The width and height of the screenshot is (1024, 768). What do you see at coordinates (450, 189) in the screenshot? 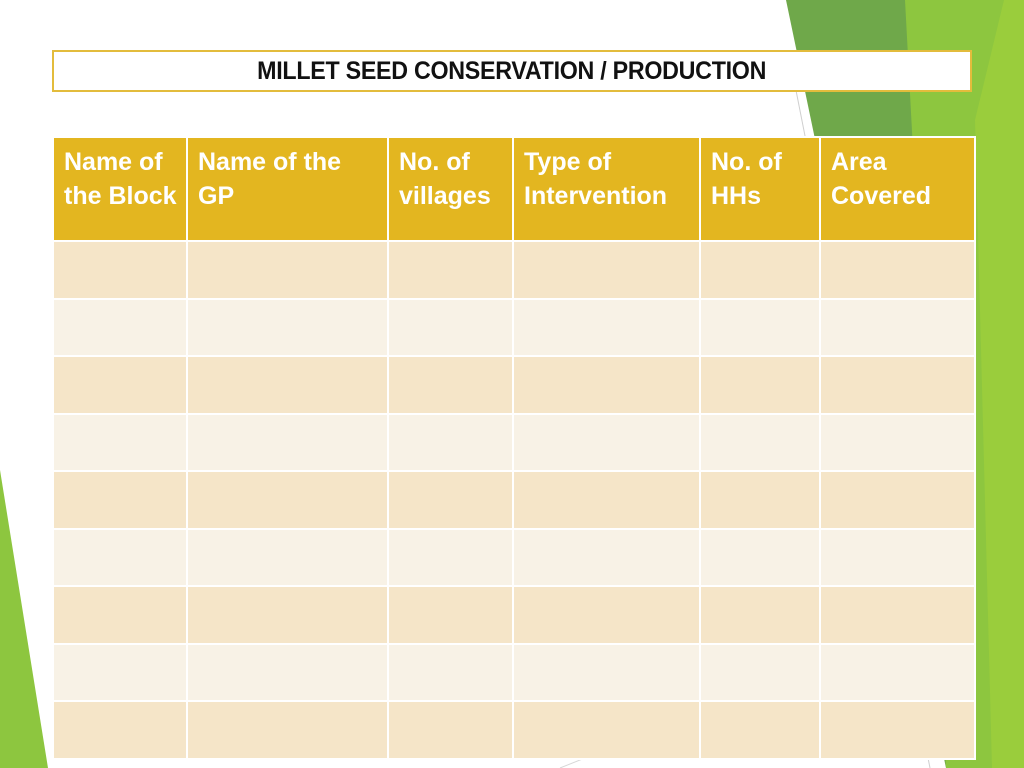
I see `header-villages: No. of villages` at bounding box center [450, 189].